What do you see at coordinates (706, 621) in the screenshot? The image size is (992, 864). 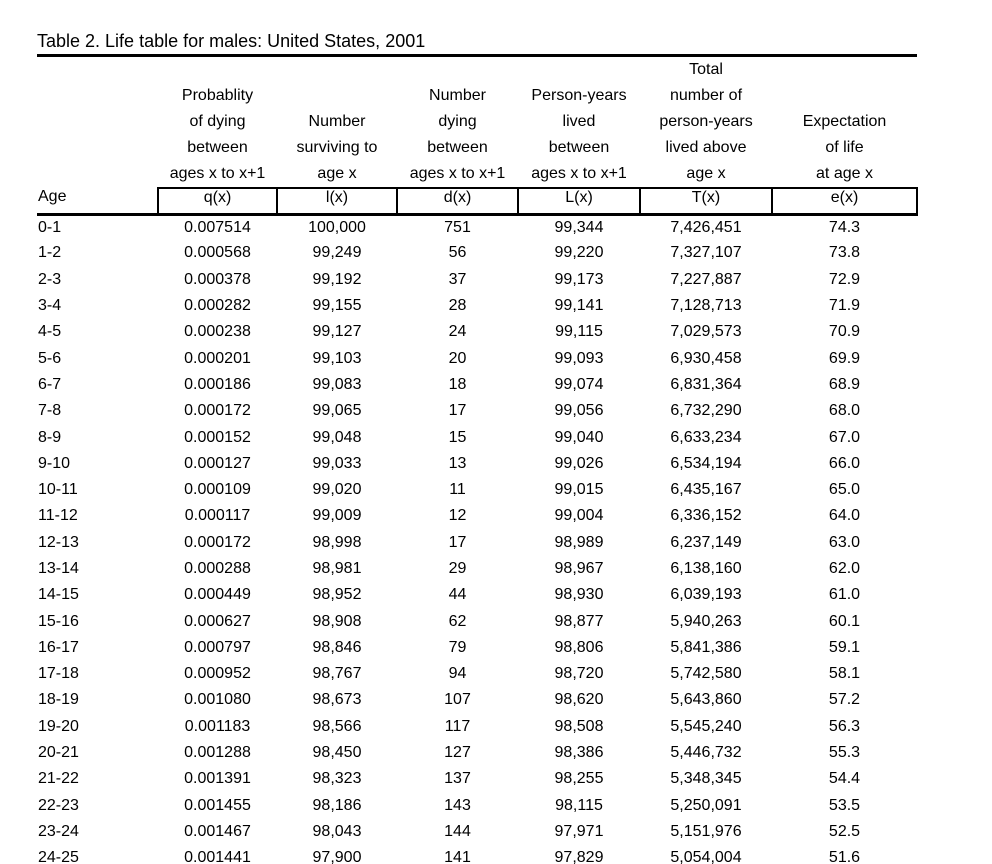 I see `cell-Tx: 5,940,263` at bounding box center [706, 621].